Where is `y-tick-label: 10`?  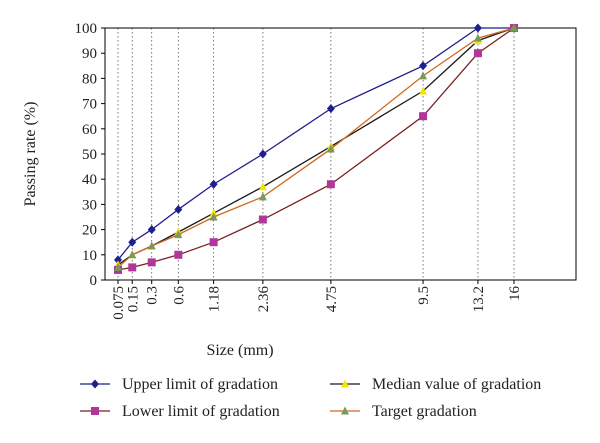 y-tick-label: 10 is located at coordinates (89, 256).